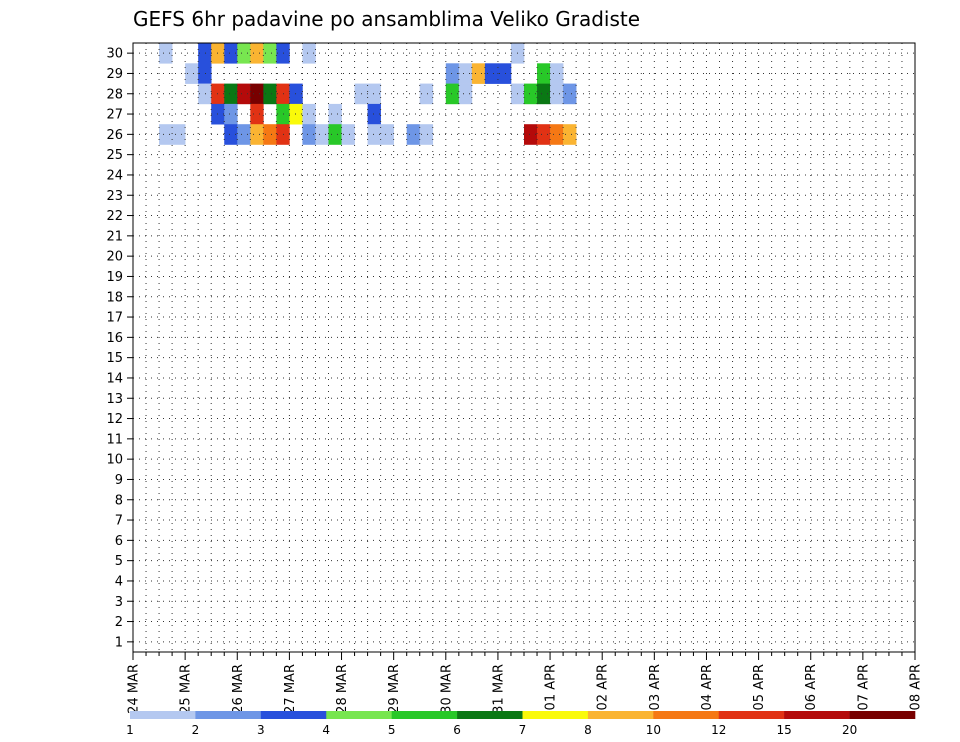 Image resolution: width=960 pixels, height=742 pixels. What do you see at coordinates (119, 500) in the screenshot?
I see `y-tick-label: 8` at bounding box center [119, 500].